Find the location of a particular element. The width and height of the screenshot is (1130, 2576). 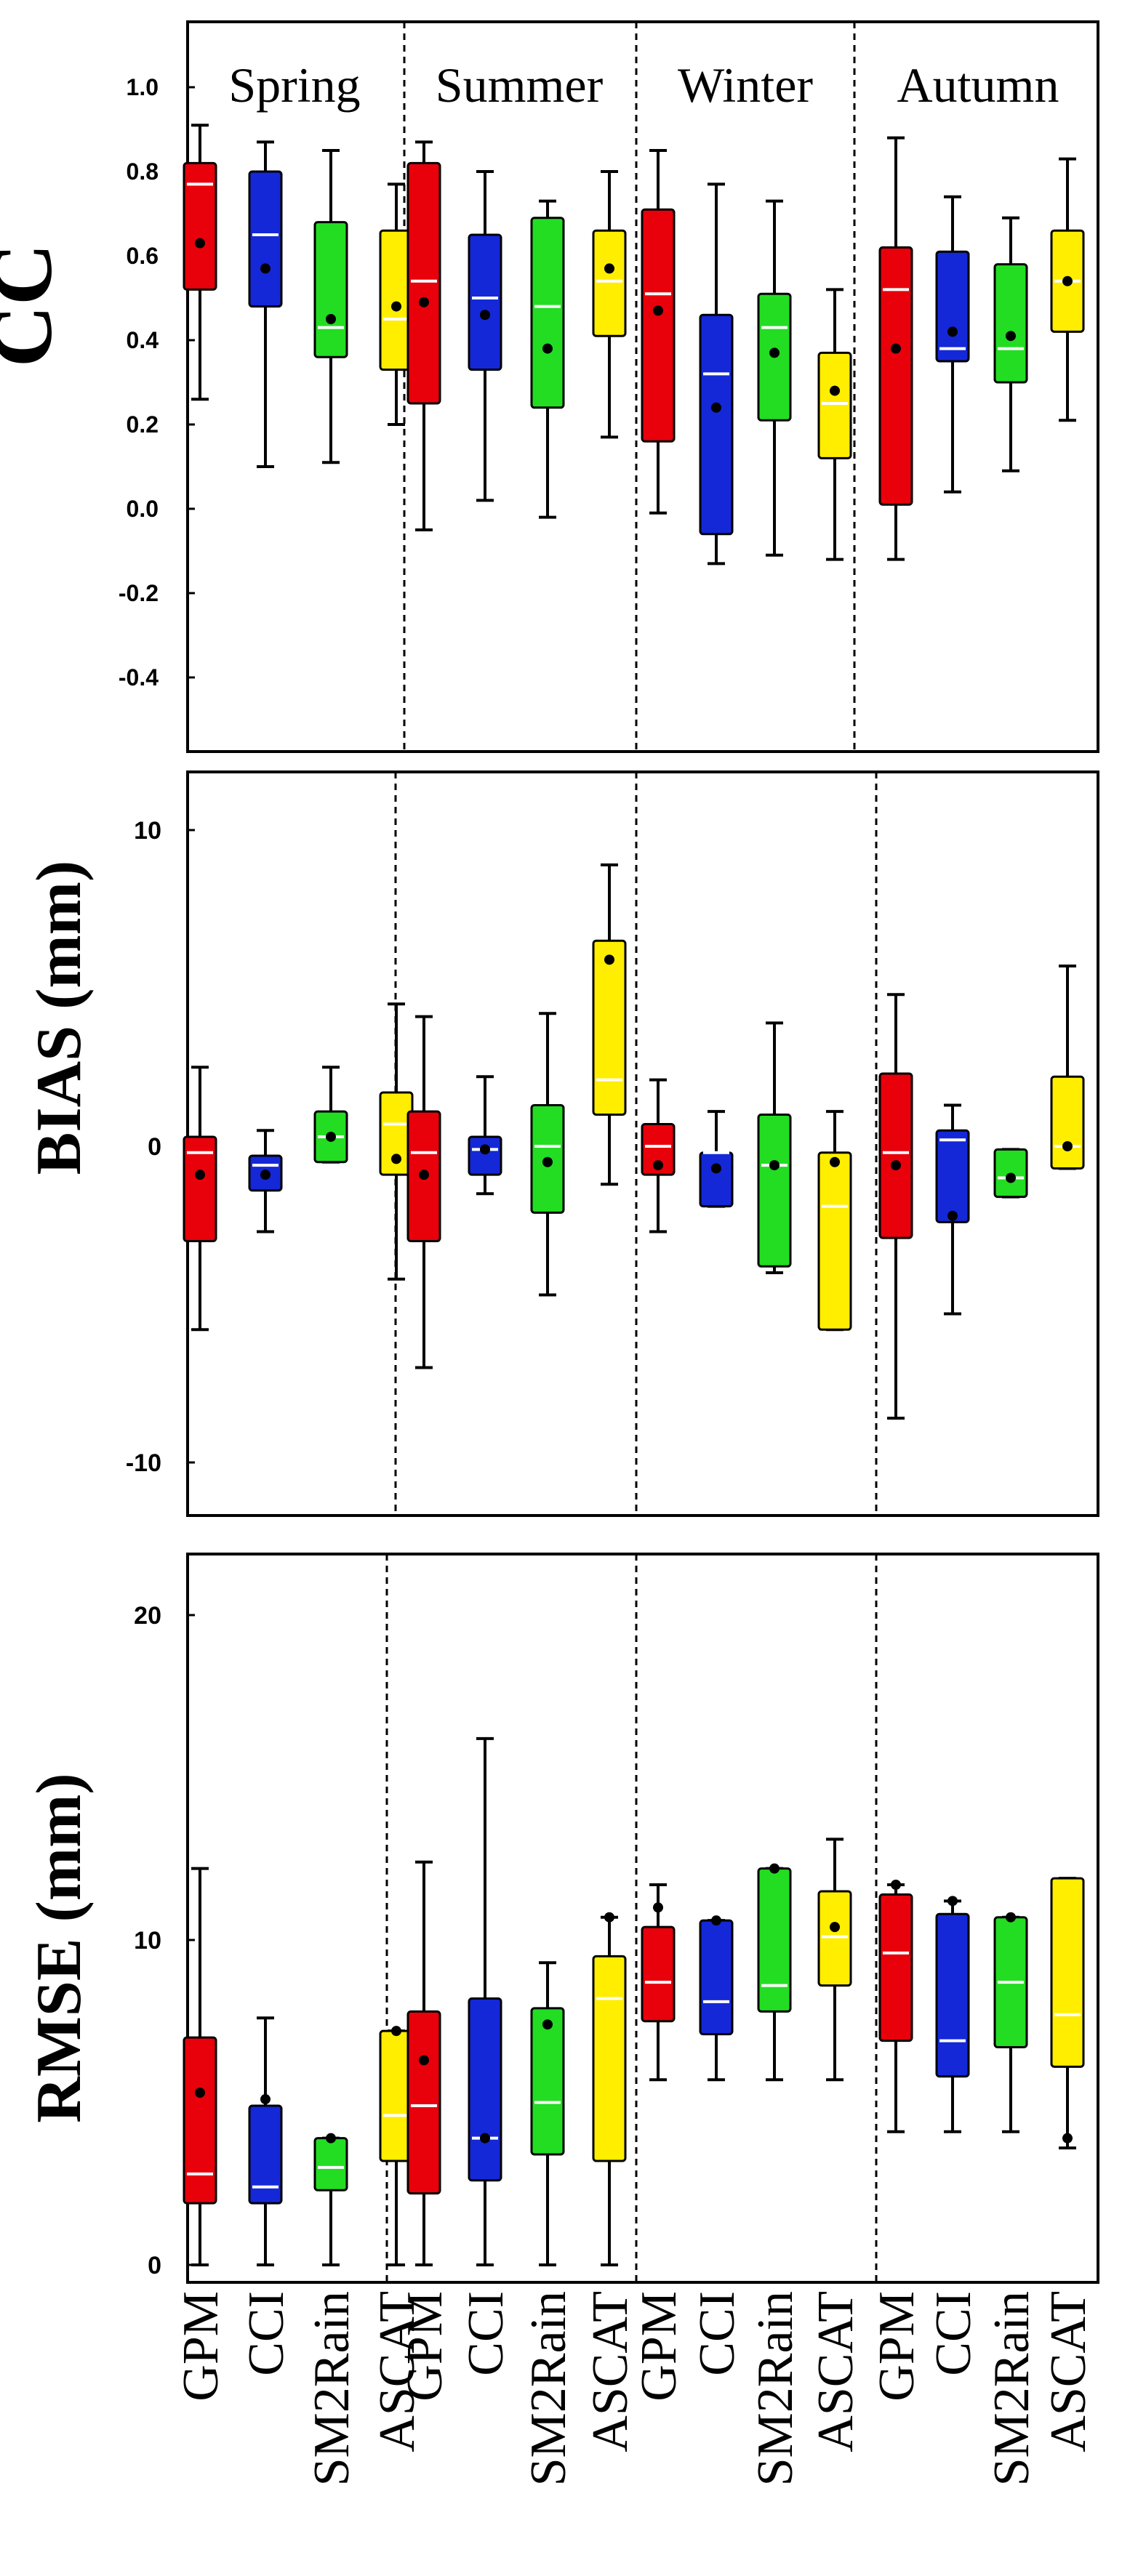

box-ascat-winter is located at coordinates (834, 1960).